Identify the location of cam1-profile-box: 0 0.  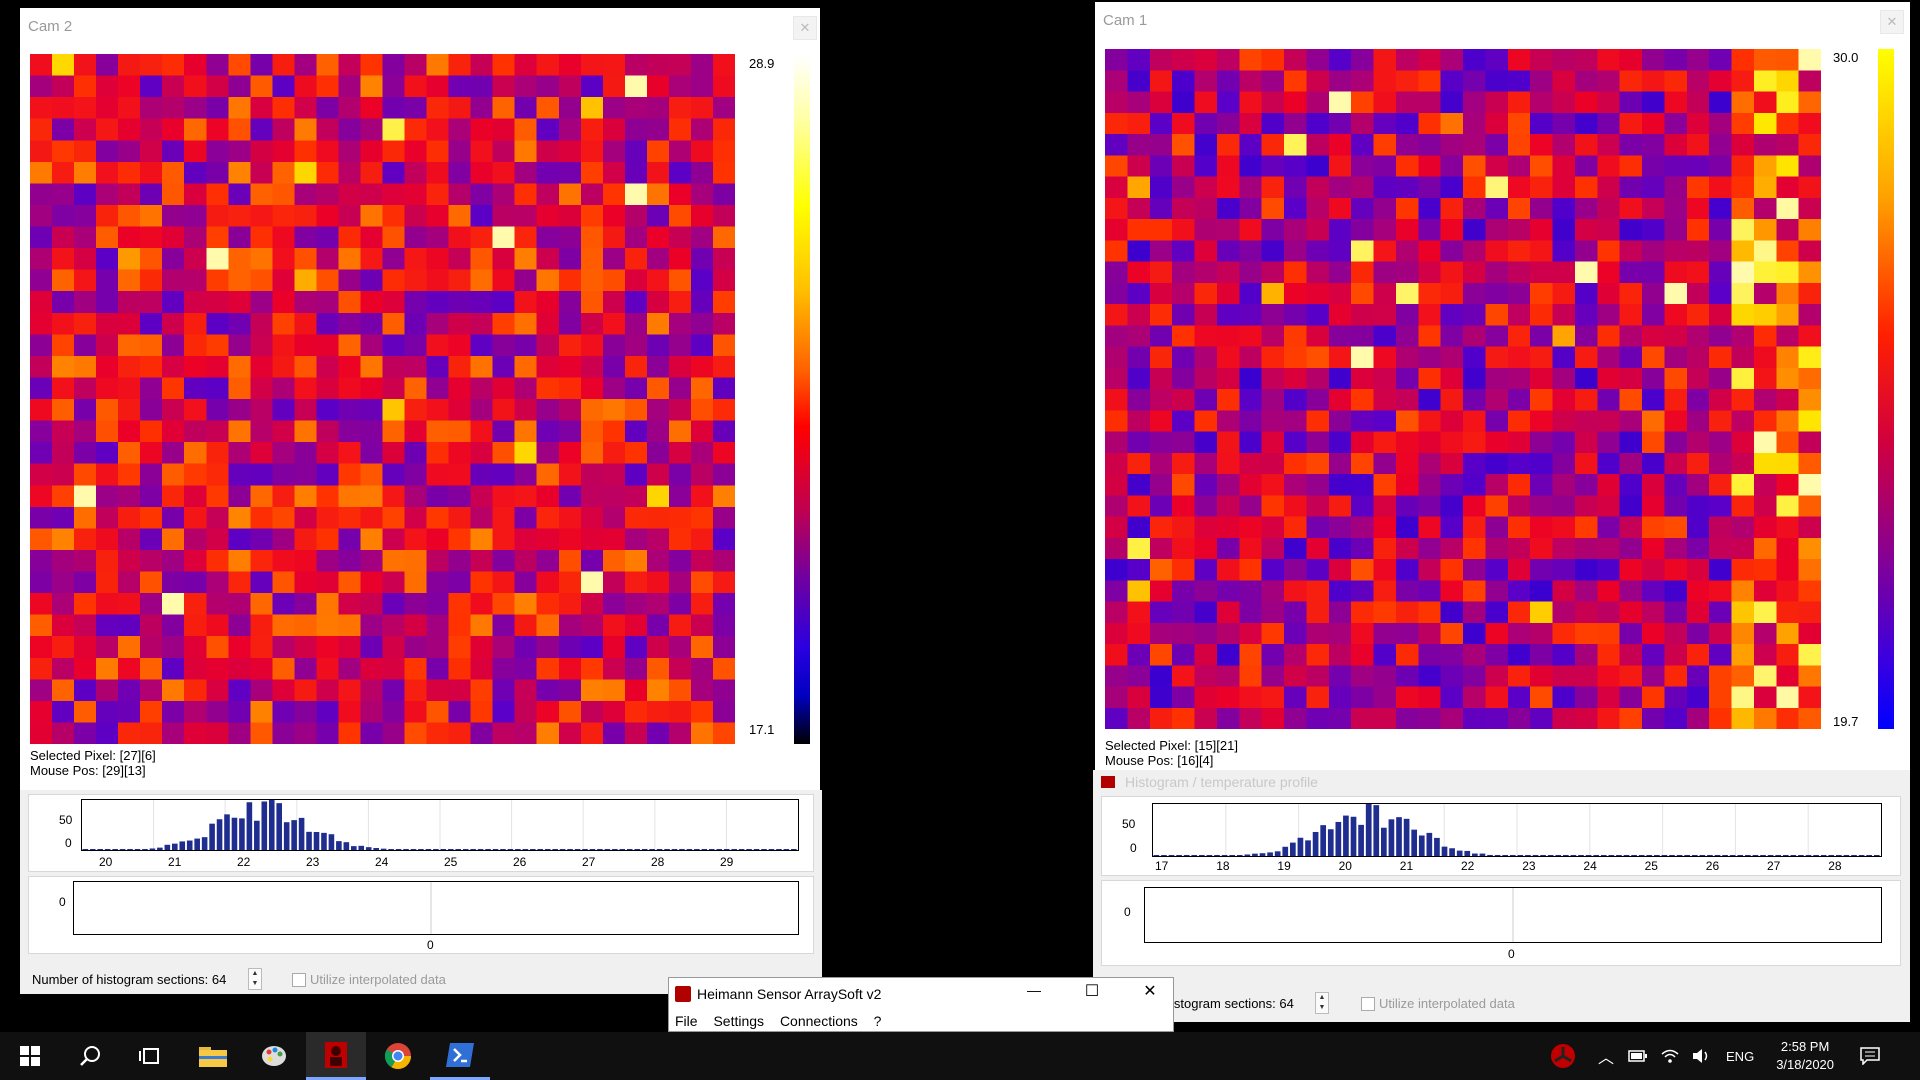
(1501, 923).